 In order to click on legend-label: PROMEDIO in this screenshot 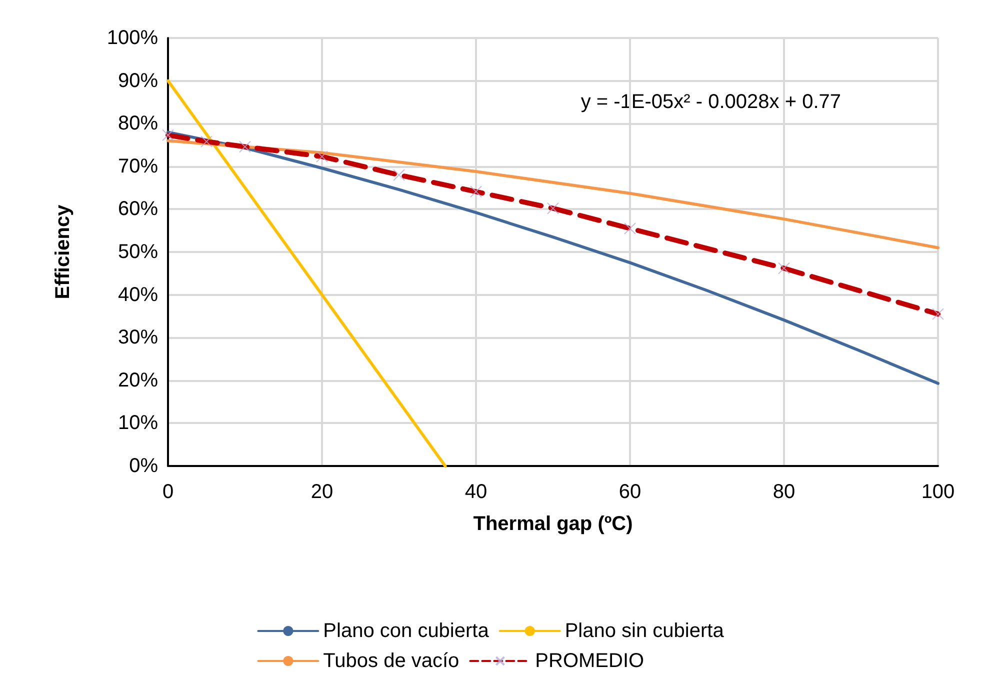, I will do `click(589, 661)`.